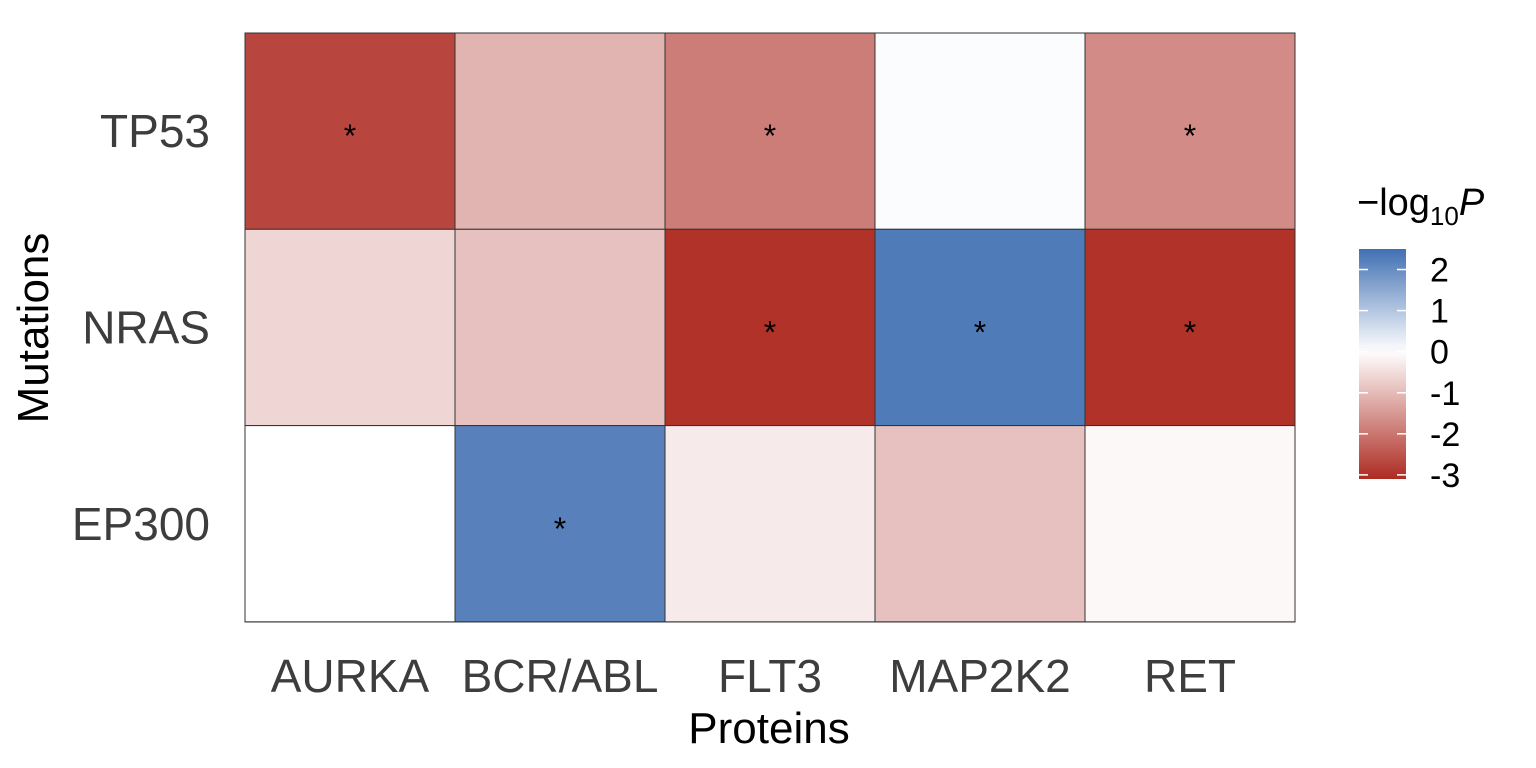 This screenshot has width=1536, height=768. I want to click on legend-colorbar, so click(1382, 364).